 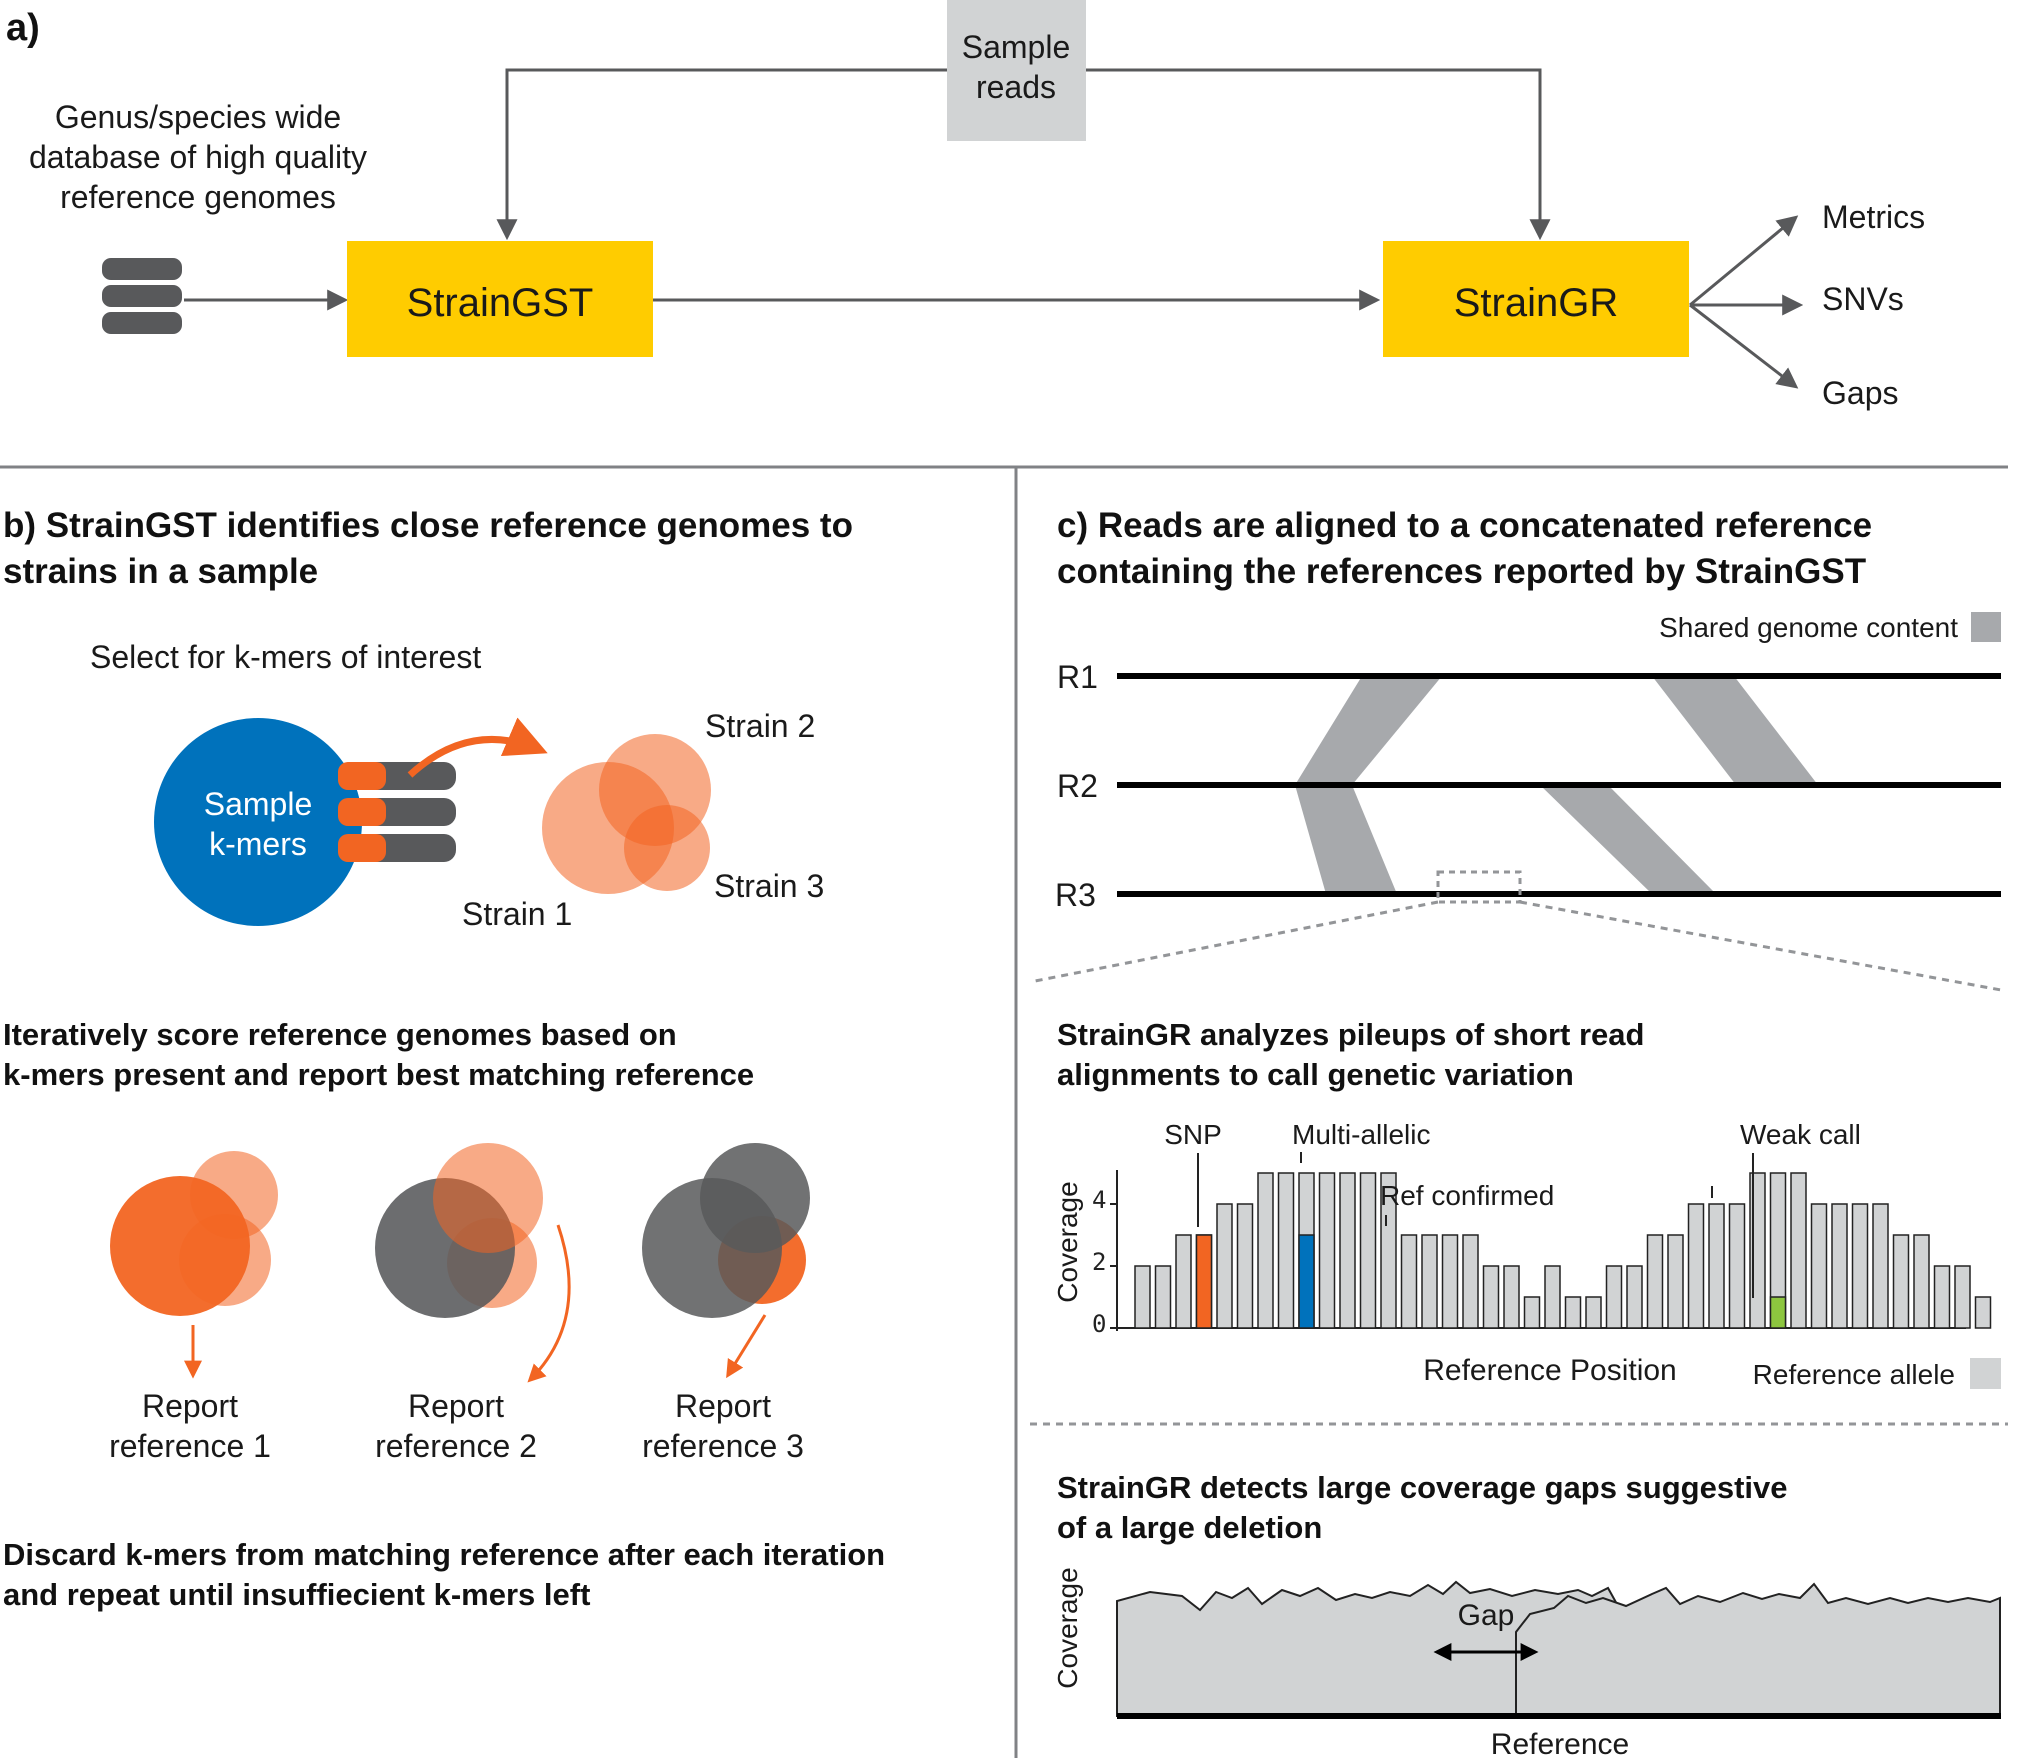 I want to click on select-kmers-label: Select for k-mers of interest, so click(x=285, y=657).